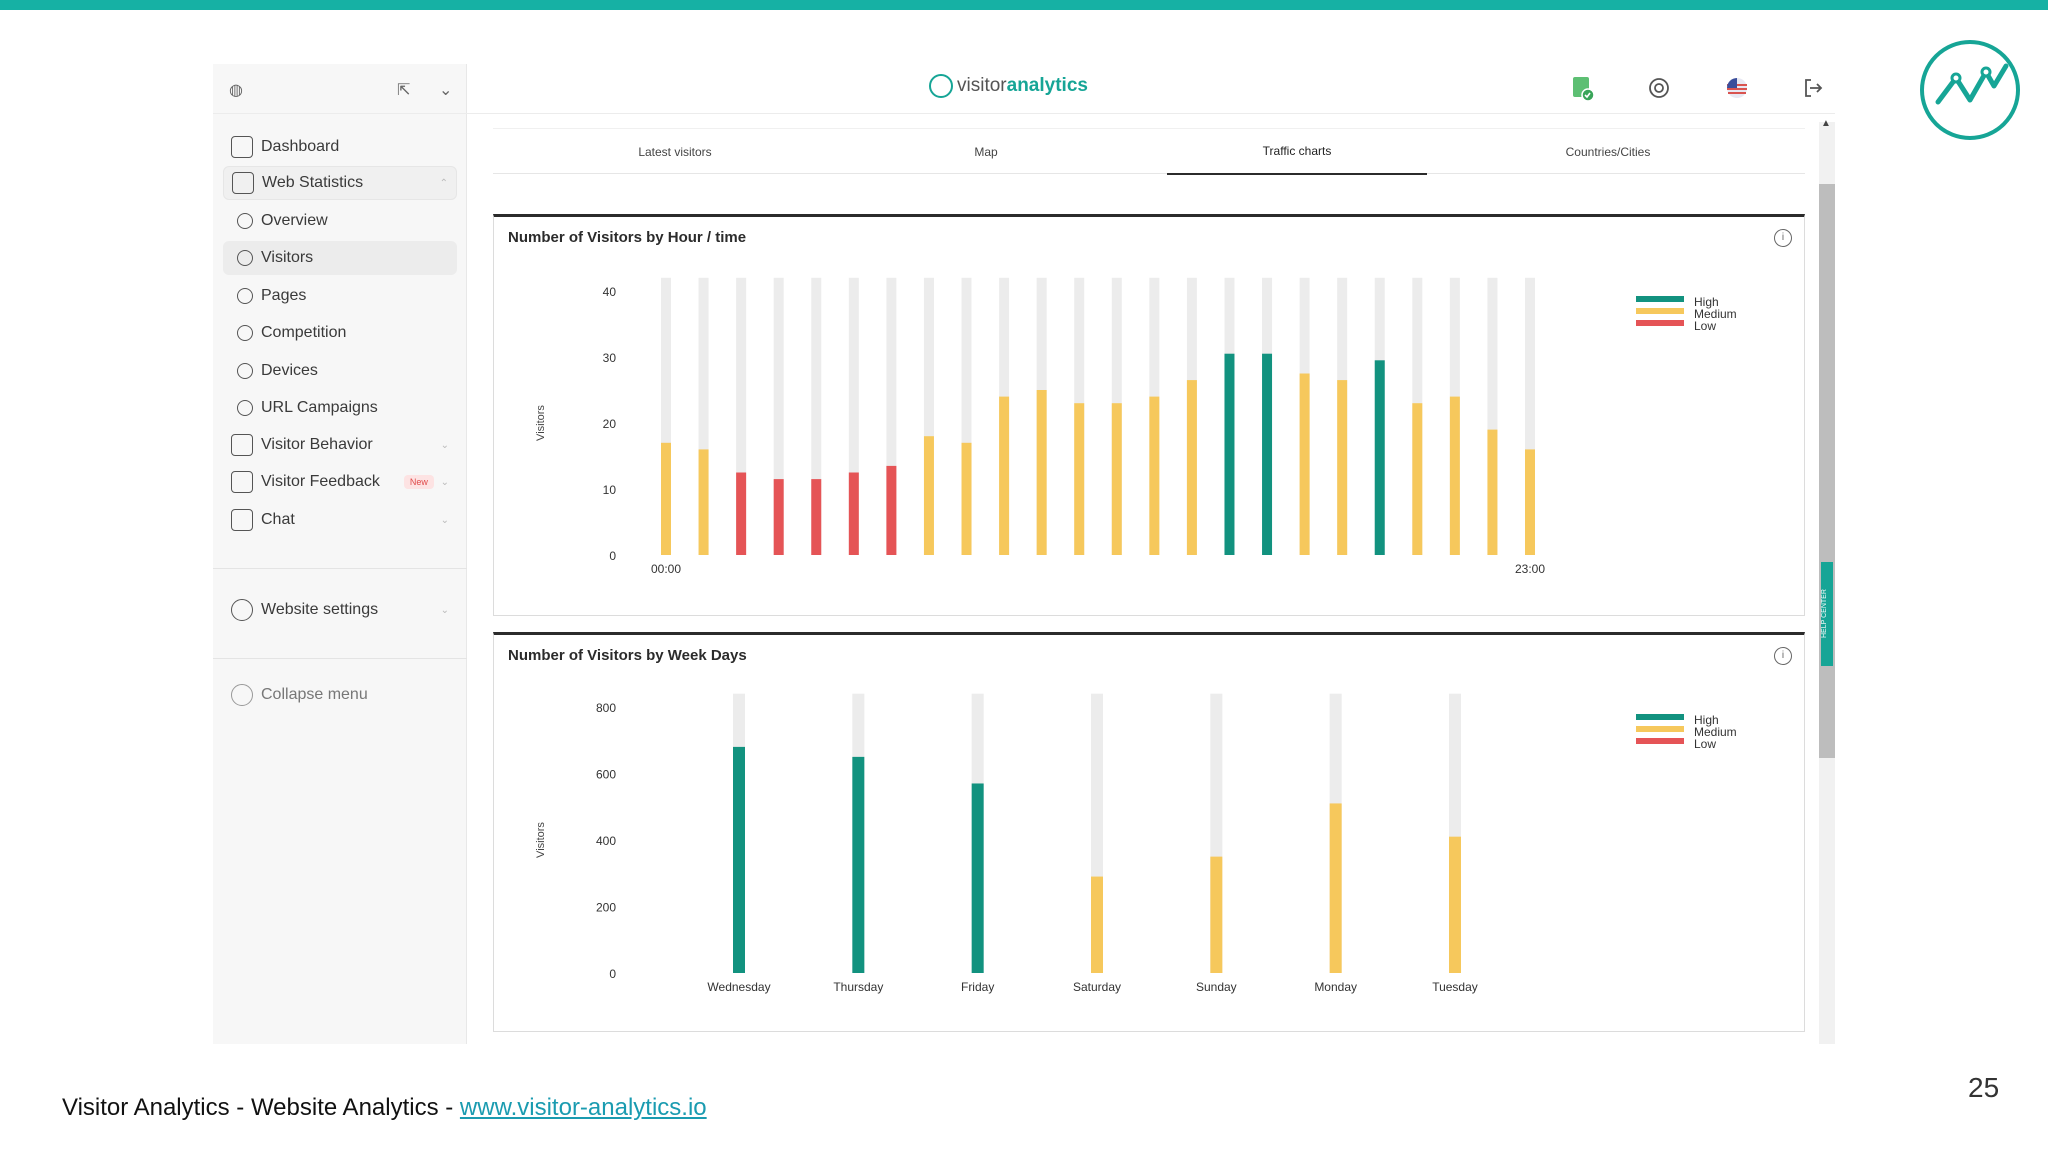 This screenshot has height=1152, width=2048. Describe the element at coordinates (610, 292) in the screenshot. I see `y-tick-label: 40` at that location.